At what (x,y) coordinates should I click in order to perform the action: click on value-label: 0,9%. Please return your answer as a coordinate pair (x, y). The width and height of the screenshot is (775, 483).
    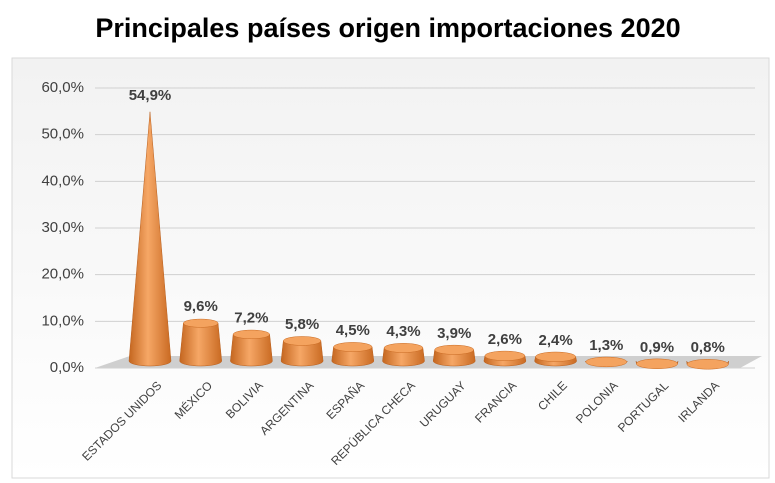
    Looking at the image, I should click on (657, 347).